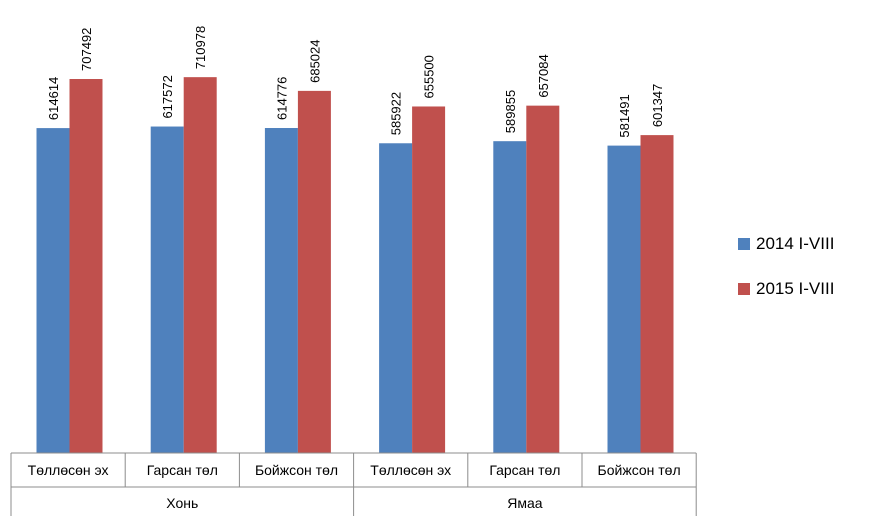 This screenshot has width=872, height=516. What do you see at coordinates (167, 96) in the screenshot?
I see `data-label-2014-1: 617572` at bounding box center [167, 96].